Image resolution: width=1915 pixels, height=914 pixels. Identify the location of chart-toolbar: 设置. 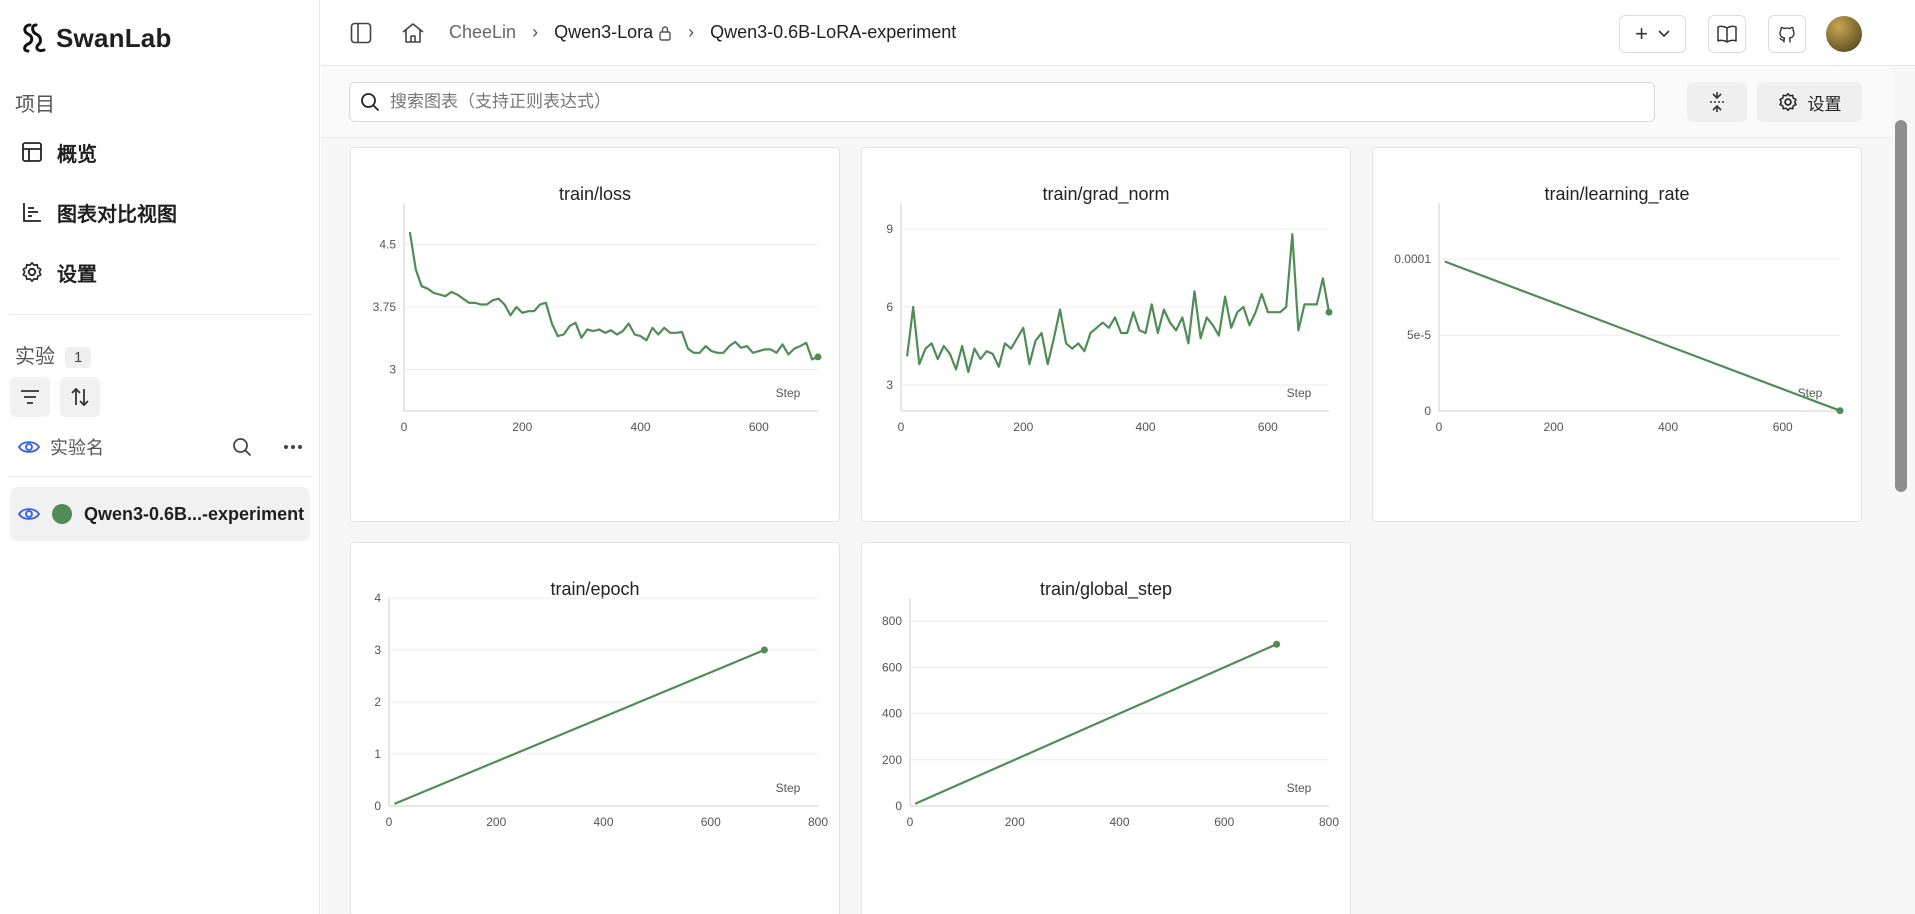
(1108, 102).